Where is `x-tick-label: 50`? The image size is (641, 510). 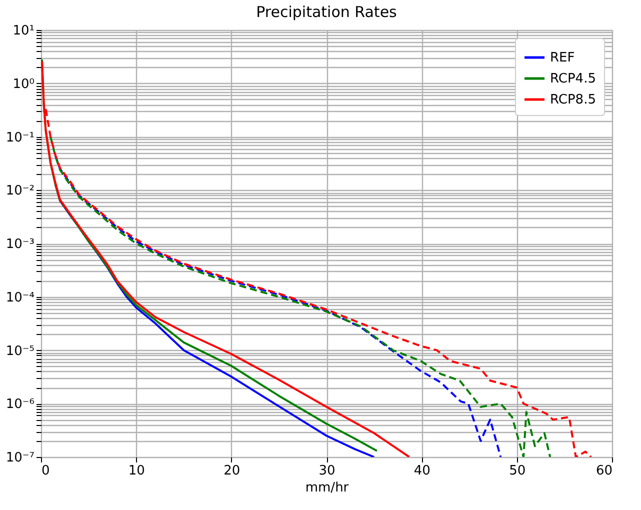 x-tick-label: 50 is located at coordinates (517, 471).